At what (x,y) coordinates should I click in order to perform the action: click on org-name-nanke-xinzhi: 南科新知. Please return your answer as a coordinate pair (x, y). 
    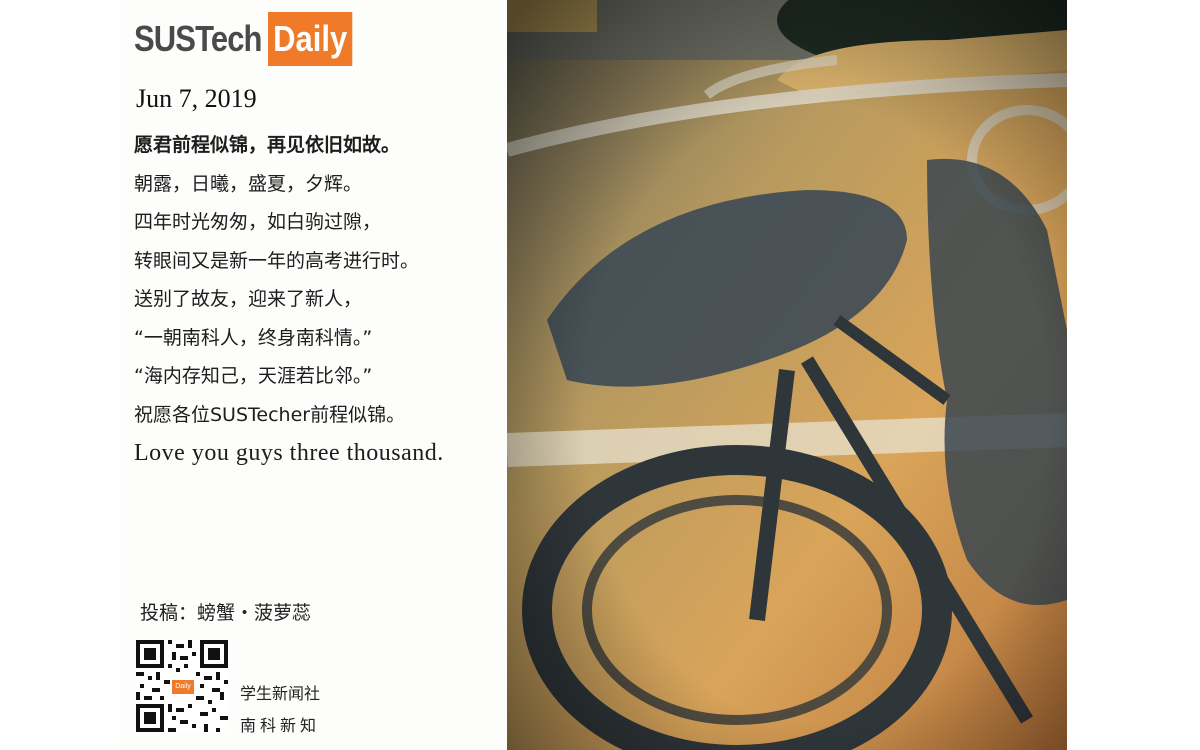
    Looking at the image, I should click on (280, 725).